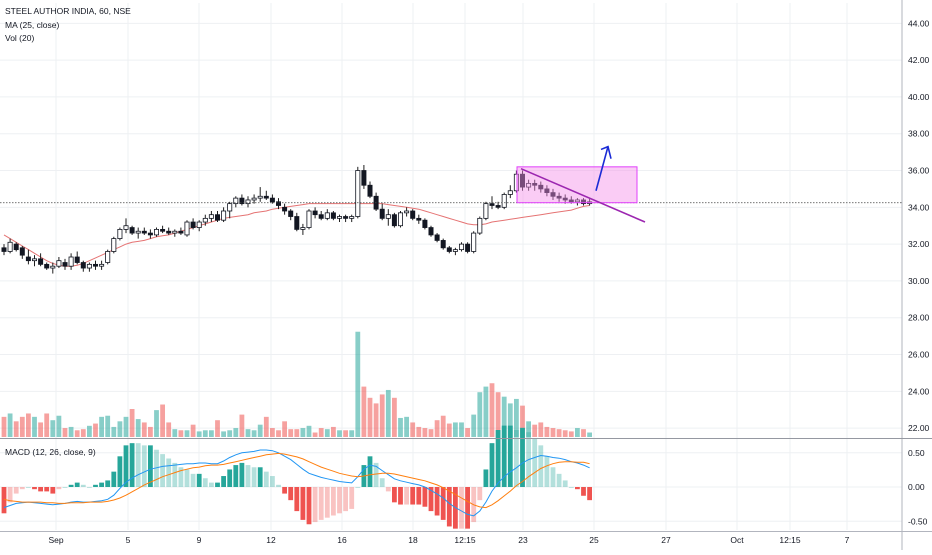 The image size is (932, 555). What do you see at coordinates (68, 11) in the screenshot?
I see `symbol-legend: STEEL AUTHOR INDIA, 60, NSE` at bounding box center [68, 11].